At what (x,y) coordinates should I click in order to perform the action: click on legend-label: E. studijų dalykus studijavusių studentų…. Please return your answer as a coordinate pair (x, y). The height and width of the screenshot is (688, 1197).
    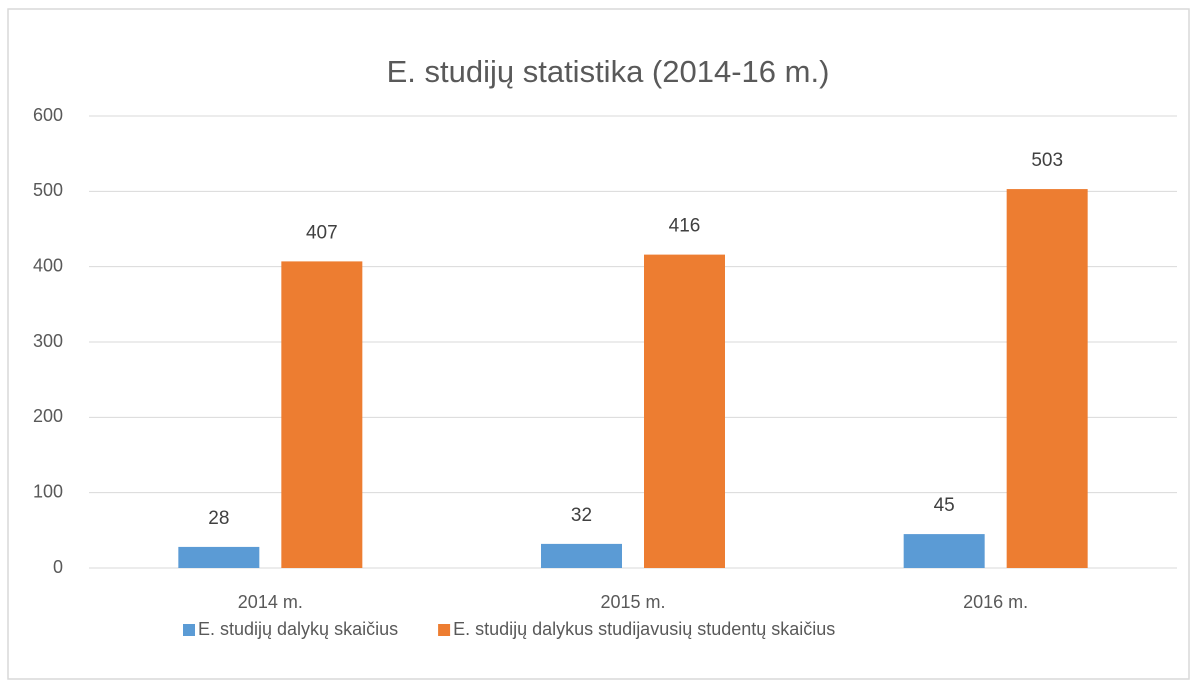
    Looking at the image, I should click on (644, 629).